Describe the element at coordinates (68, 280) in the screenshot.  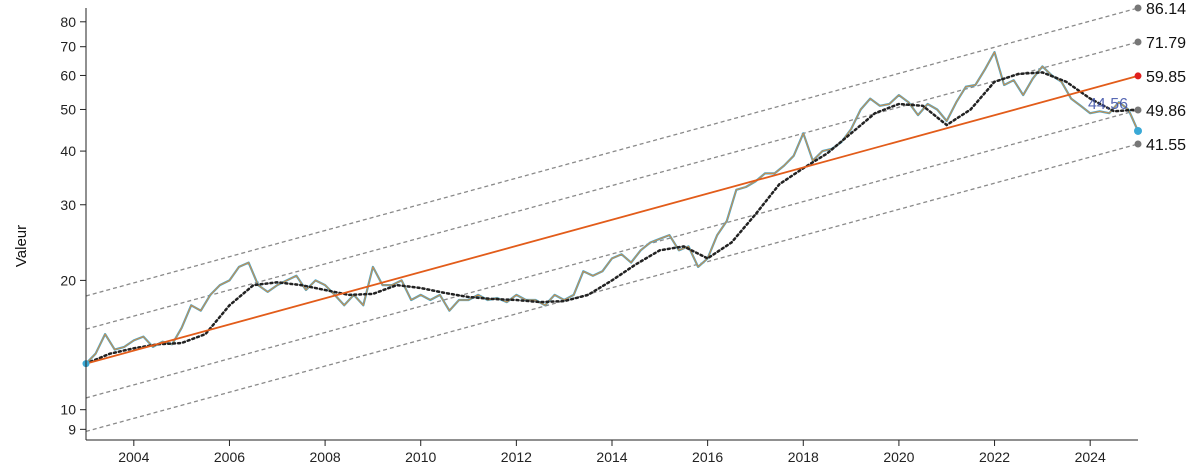
I see `y-tick-label: 20` at that location.